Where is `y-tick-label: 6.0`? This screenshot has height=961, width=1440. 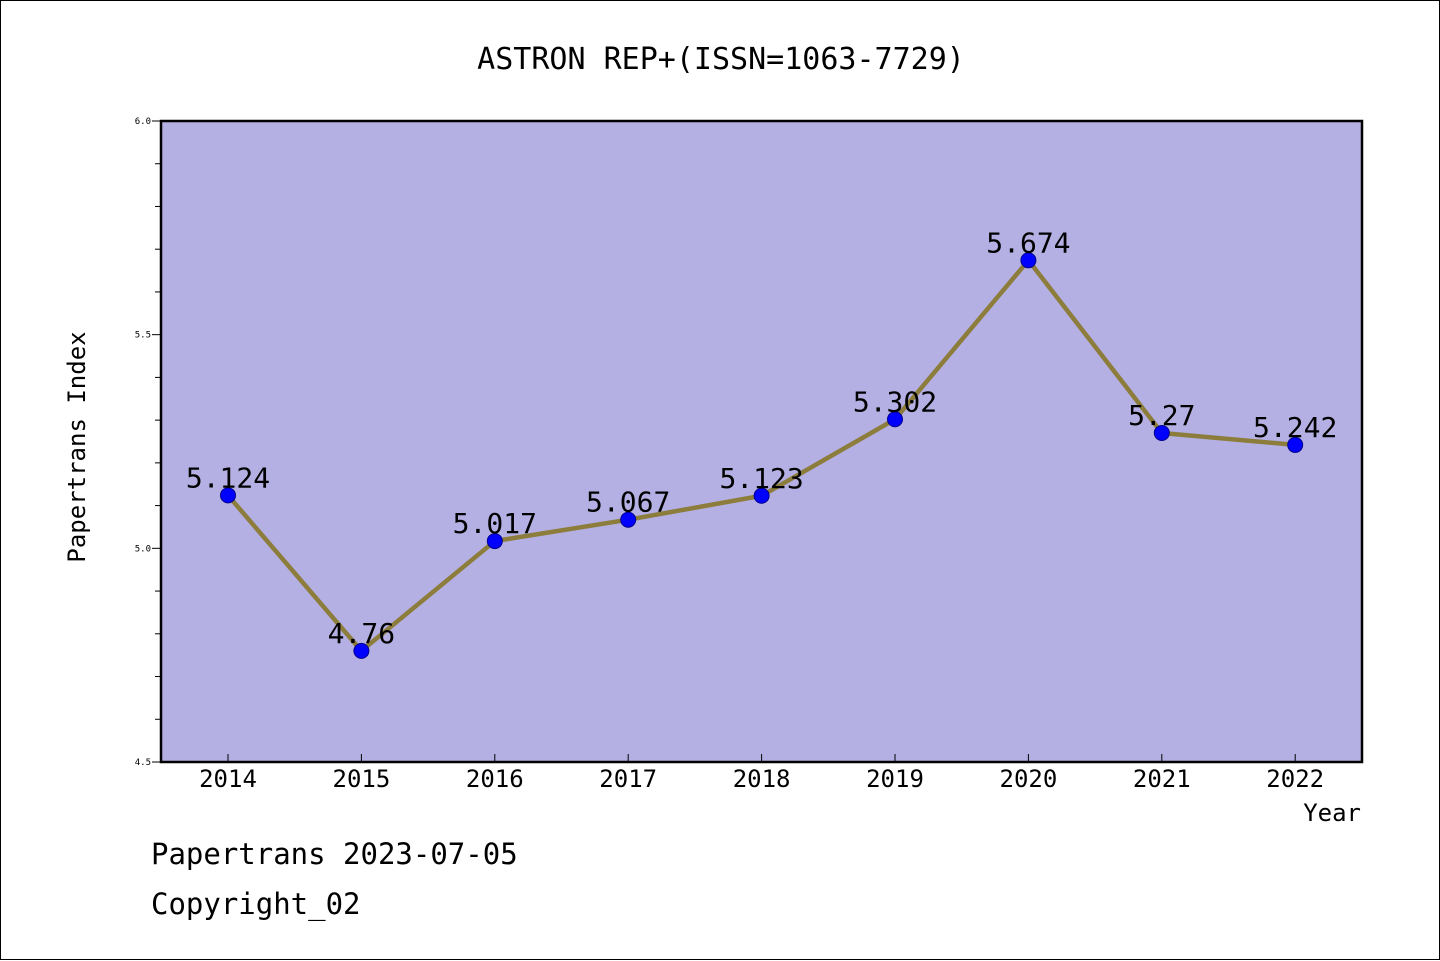
y-tick-label: 6.0 is located at coordinates (143, 122).